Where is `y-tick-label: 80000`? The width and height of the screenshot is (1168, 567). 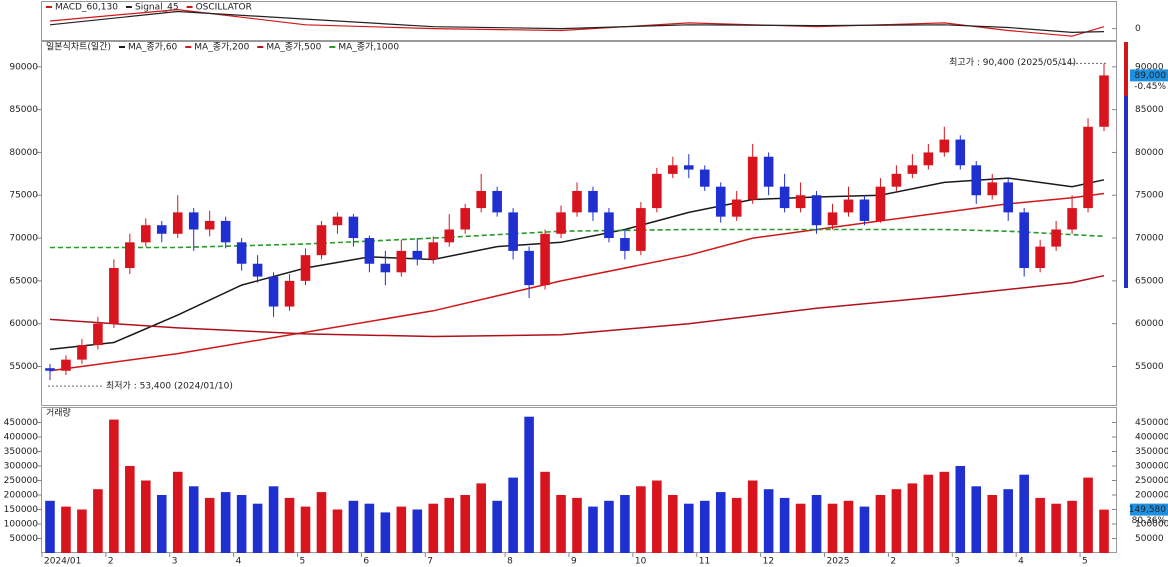 y-tick-label: 80000 is located at coordinates (23, 153).